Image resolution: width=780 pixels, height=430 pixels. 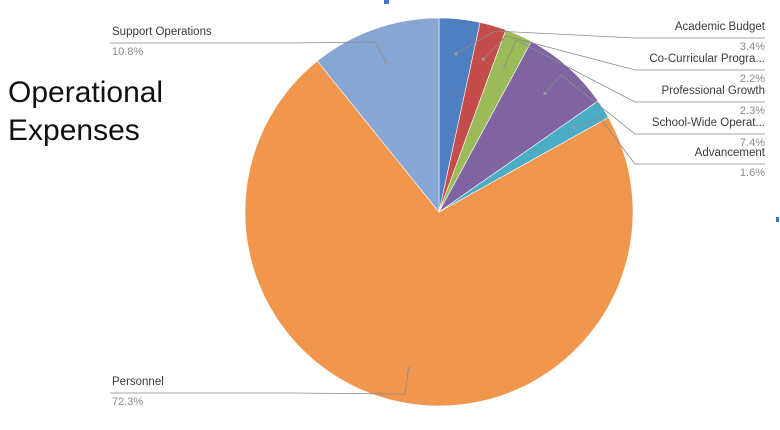 I want to click on slice-label-personnel: Personnel, so click(x=138, y=382).